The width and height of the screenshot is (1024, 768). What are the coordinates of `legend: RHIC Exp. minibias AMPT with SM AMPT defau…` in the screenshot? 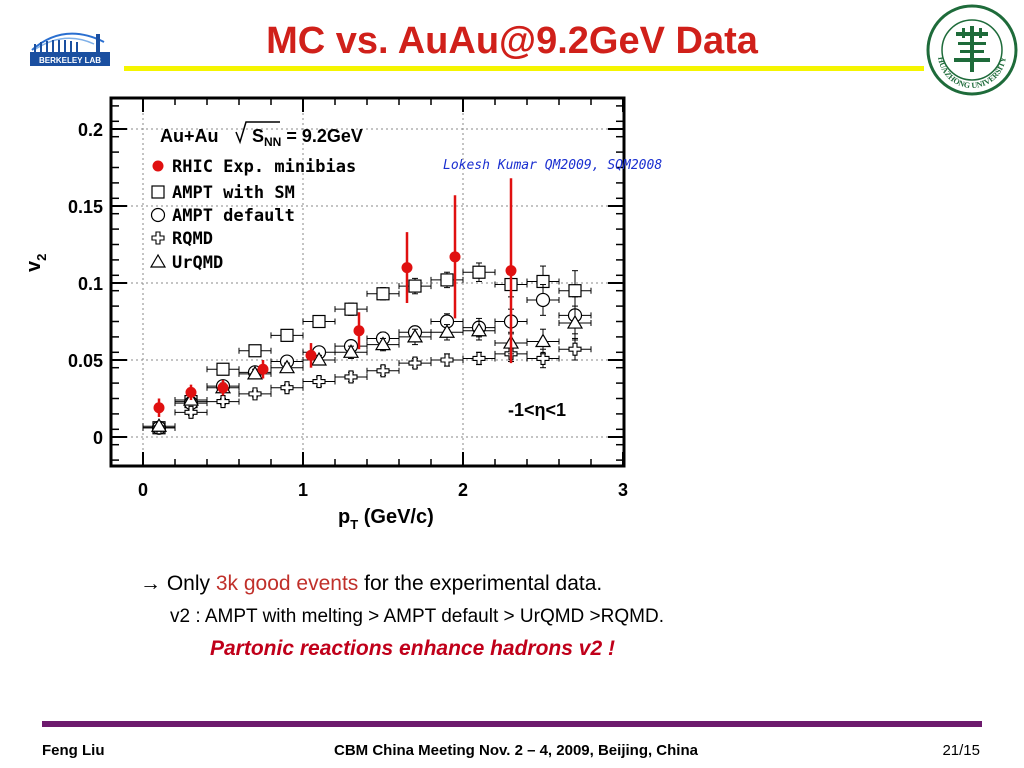 It's located at (252, 215).